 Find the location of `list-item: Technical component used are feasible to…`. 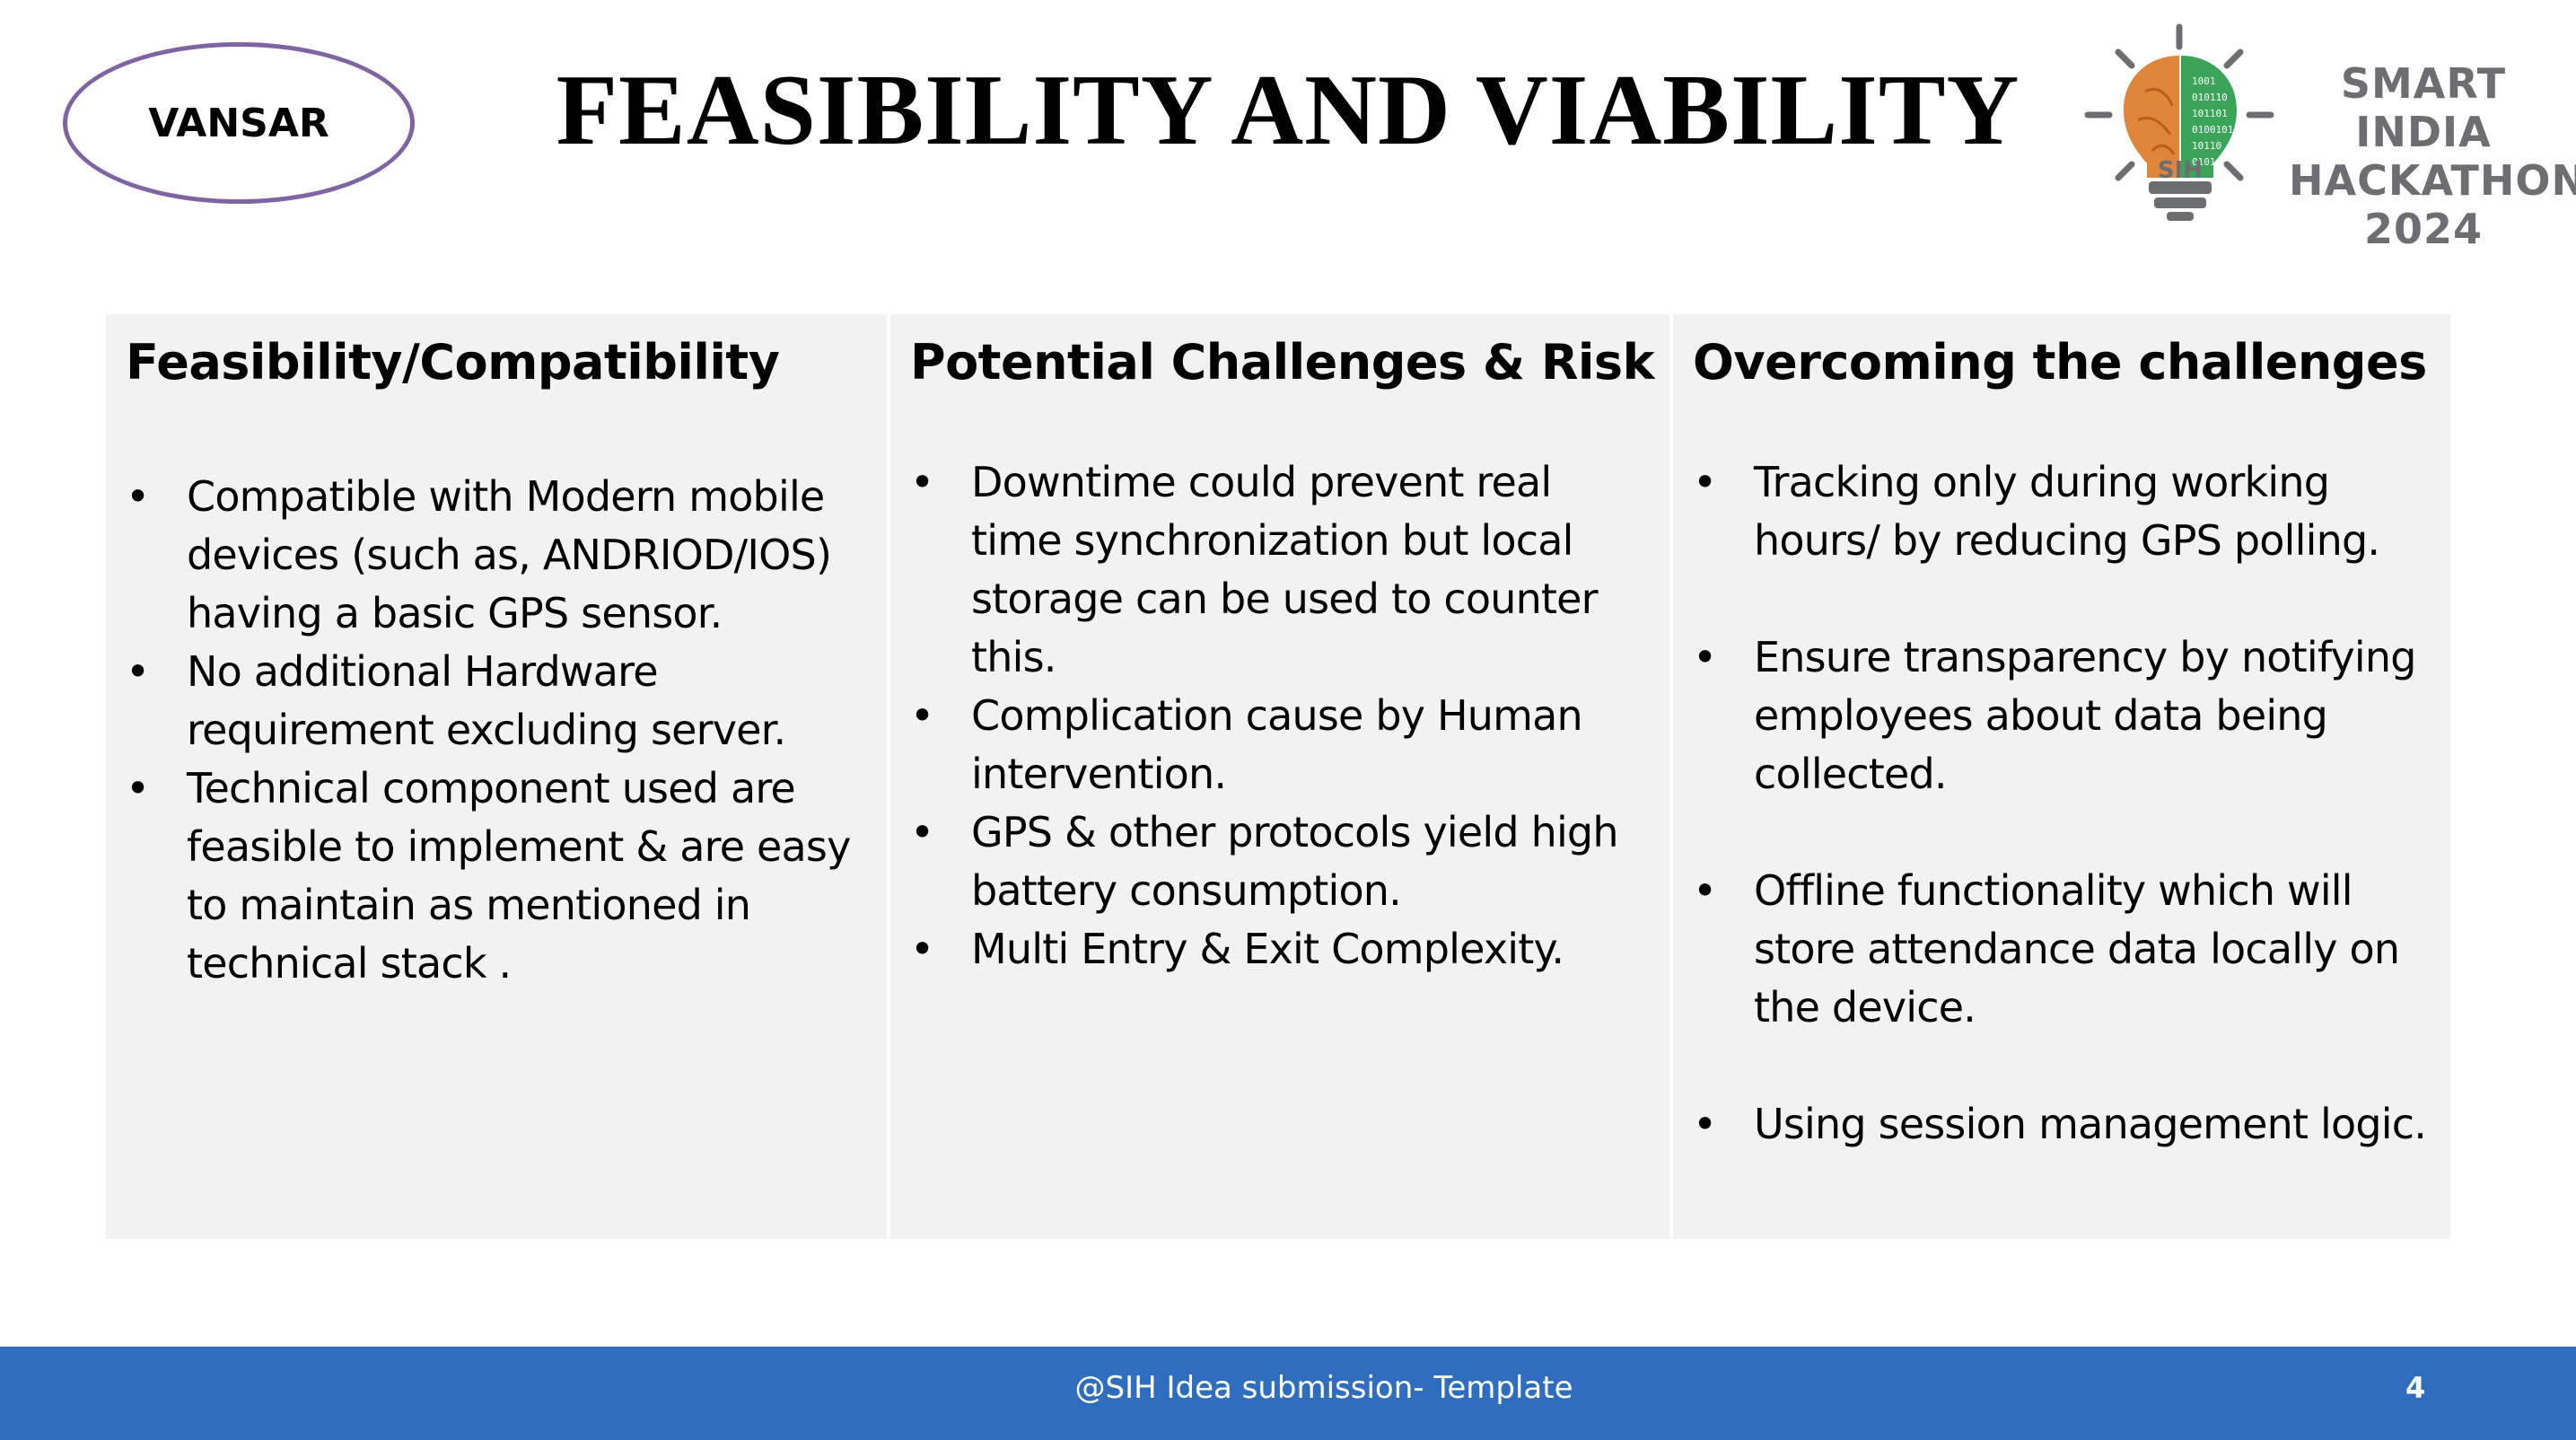

list-item: Technical component used are feasible to… is located at coordinates (497, 877).